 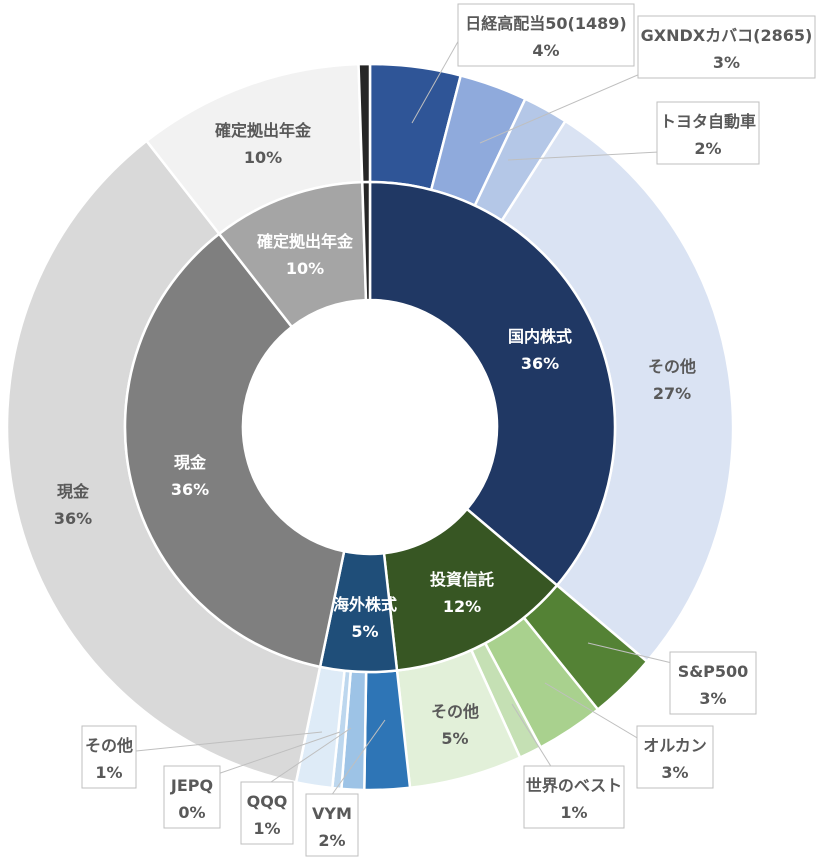 What do you see at coordinates (672, 380) in the screenshot?
I see `outer-data-label-other-3: その他 27%` at bounding box center [672, 380].